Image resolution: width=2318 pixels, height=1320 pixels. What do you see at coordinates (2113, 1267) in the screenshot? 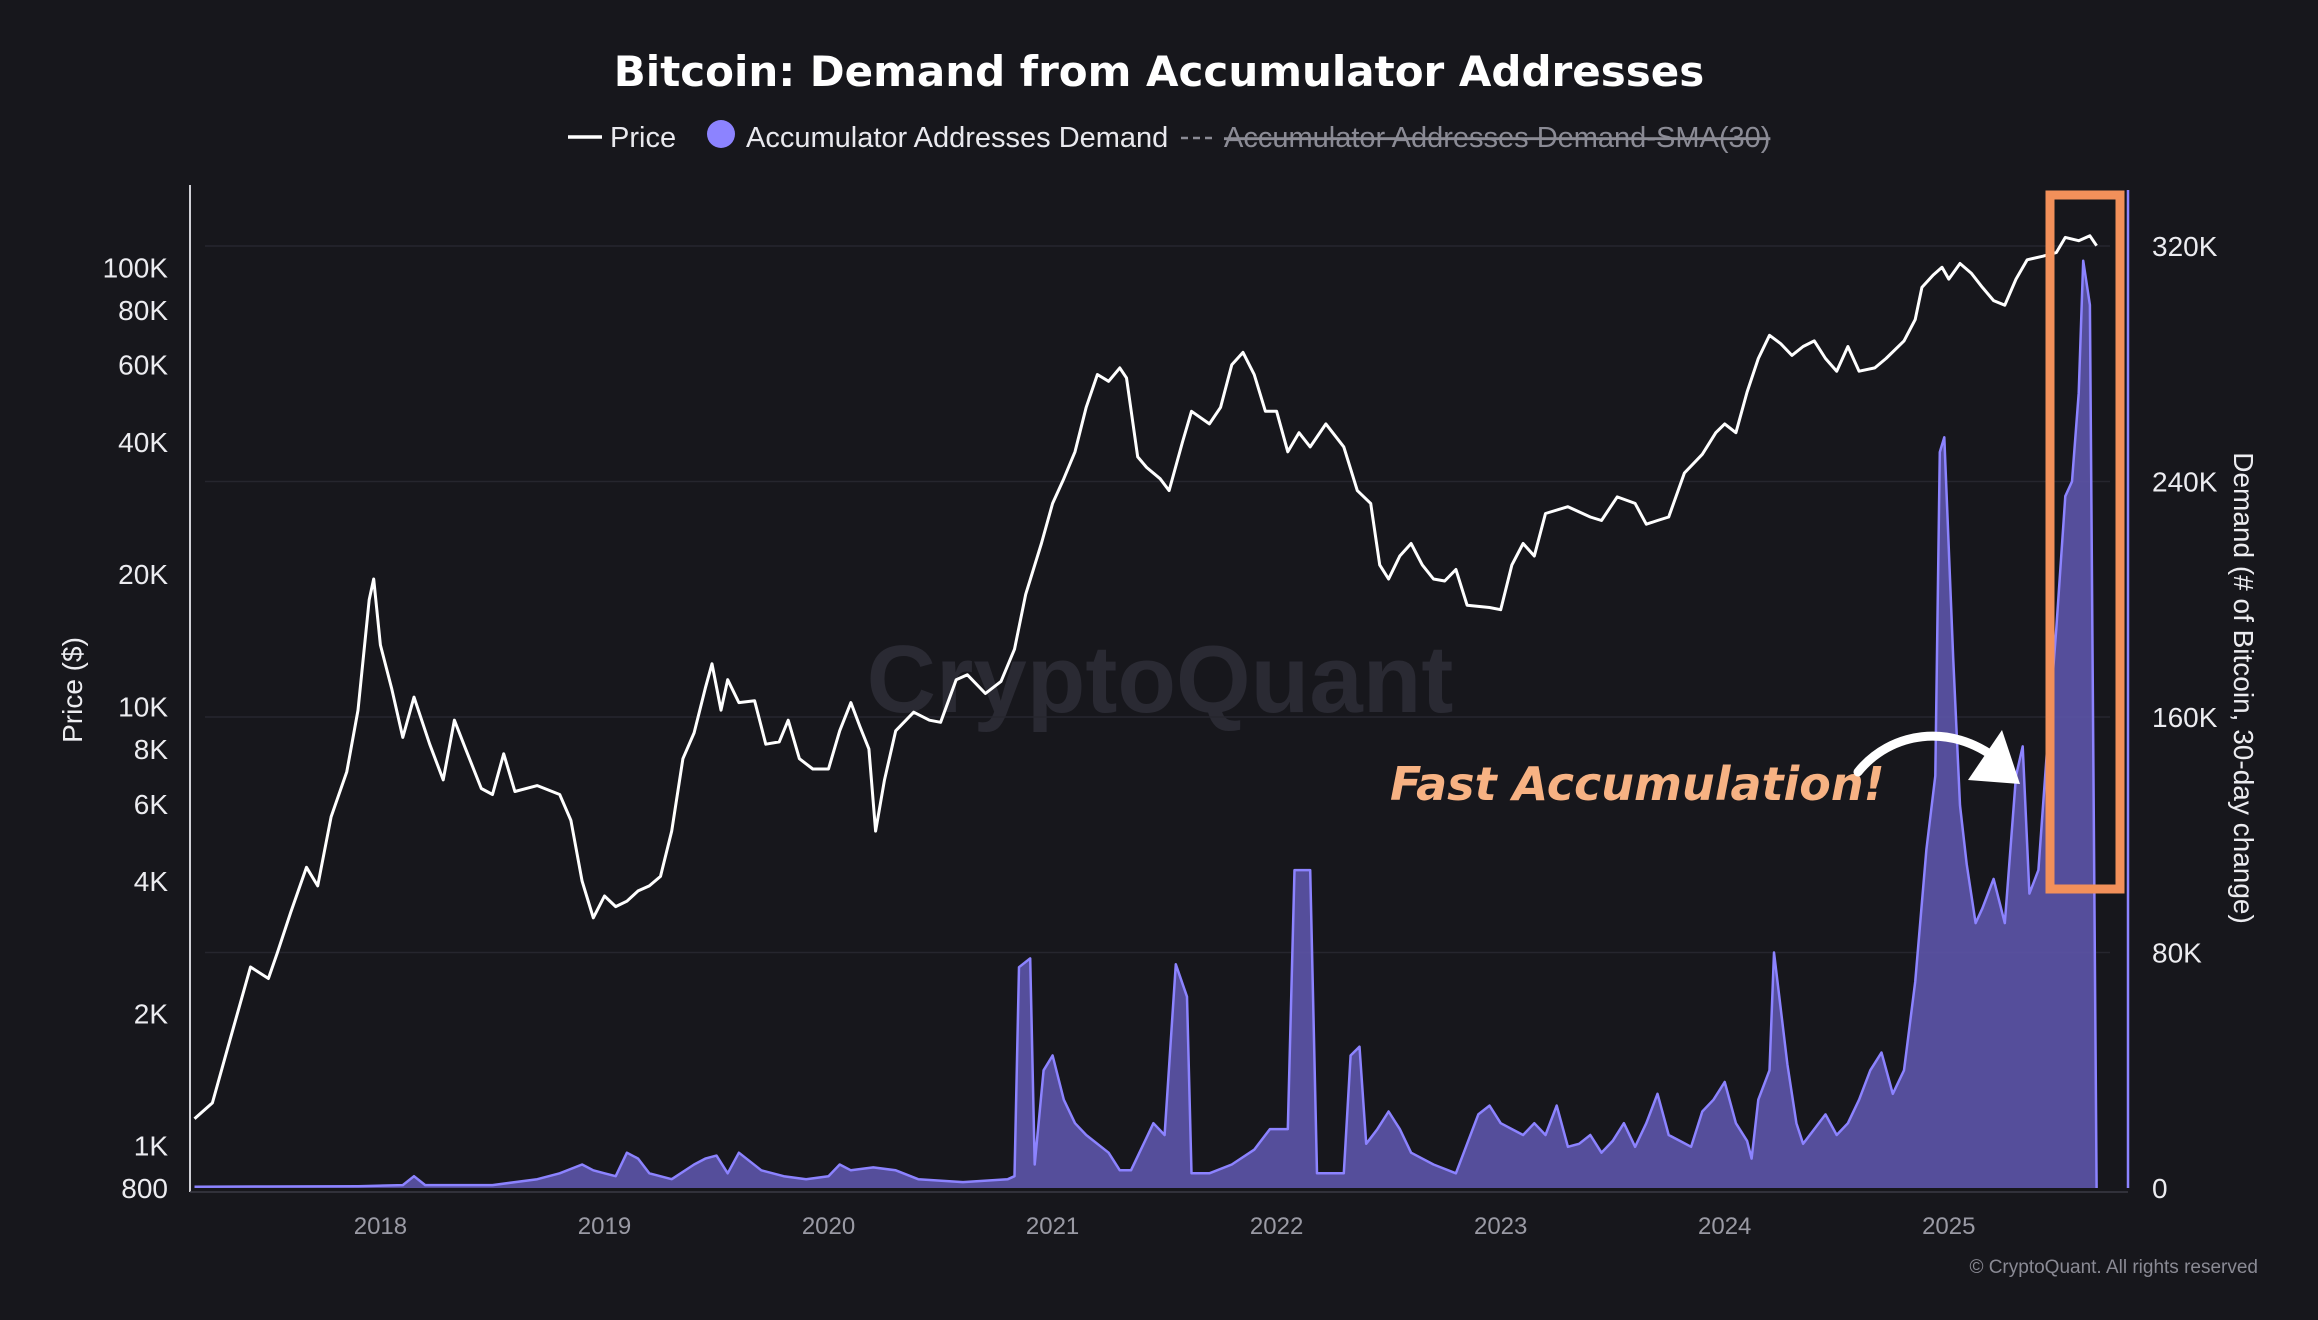
I see `copyright: © CryptoQuant. All rights reserved` at bounding box center [2113, 1267].